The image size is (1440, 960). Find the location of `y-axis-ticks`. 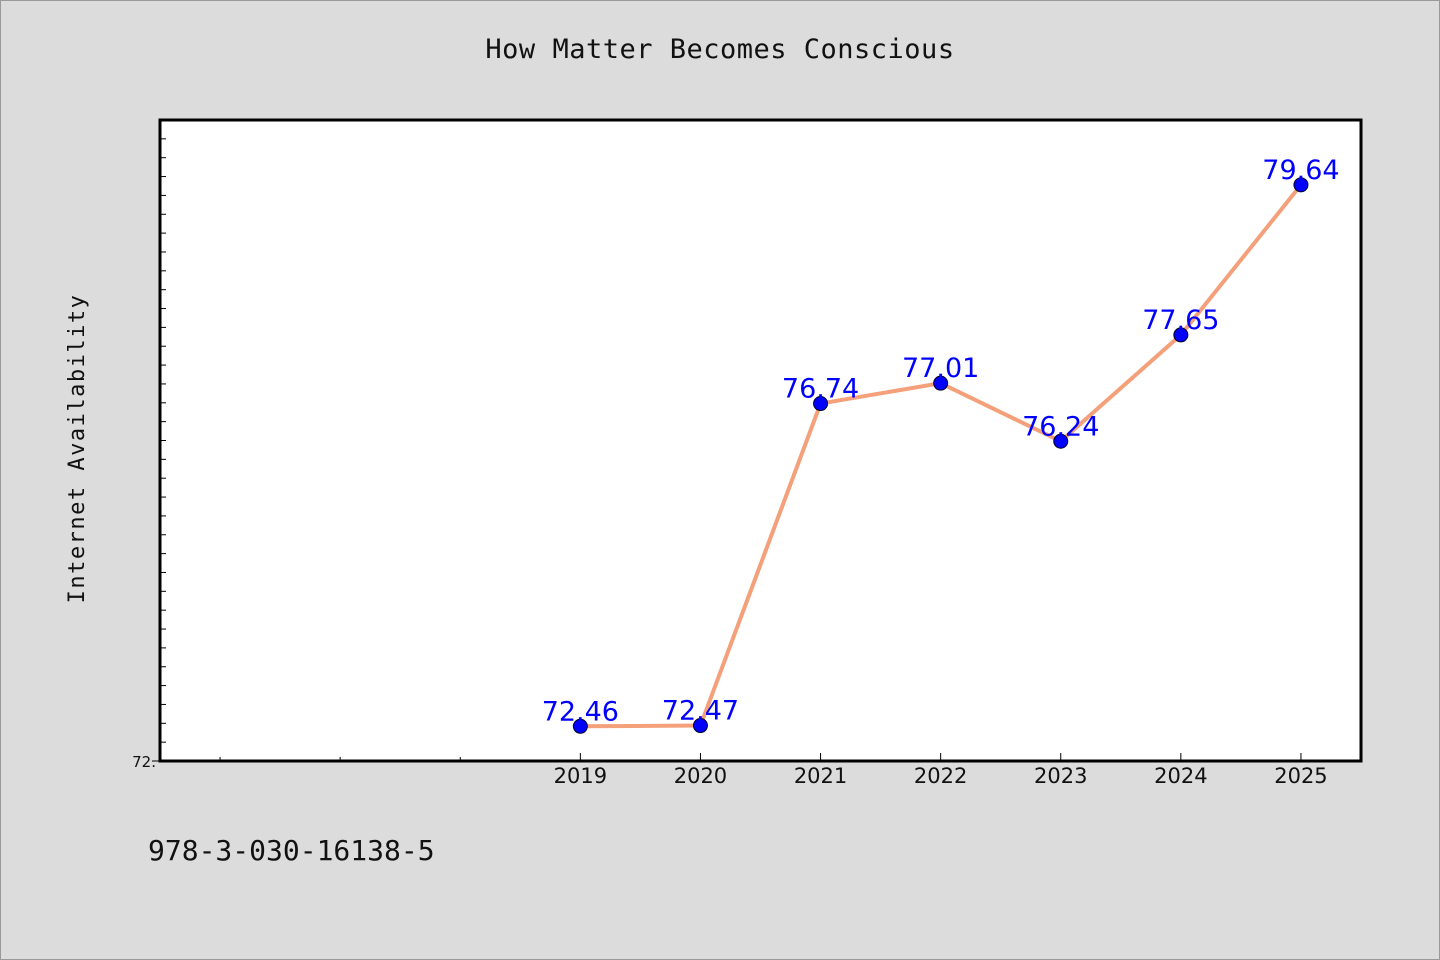

y-axis-ticks is located at coordinates (159, 440).